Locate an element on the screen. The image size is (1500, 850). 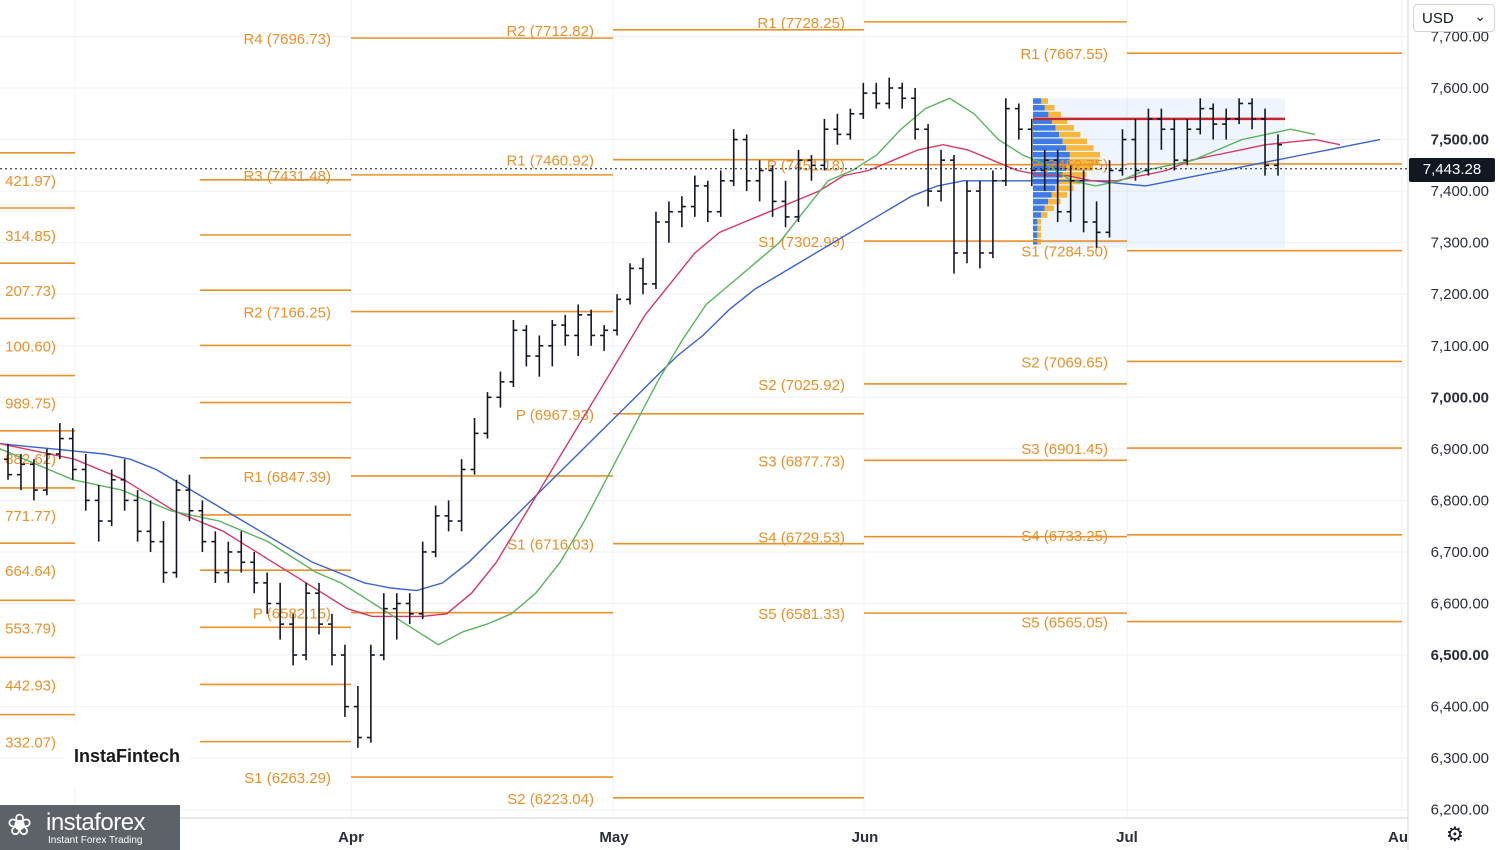
pivot-label: 207.73) is located at coordinates (30, 291).